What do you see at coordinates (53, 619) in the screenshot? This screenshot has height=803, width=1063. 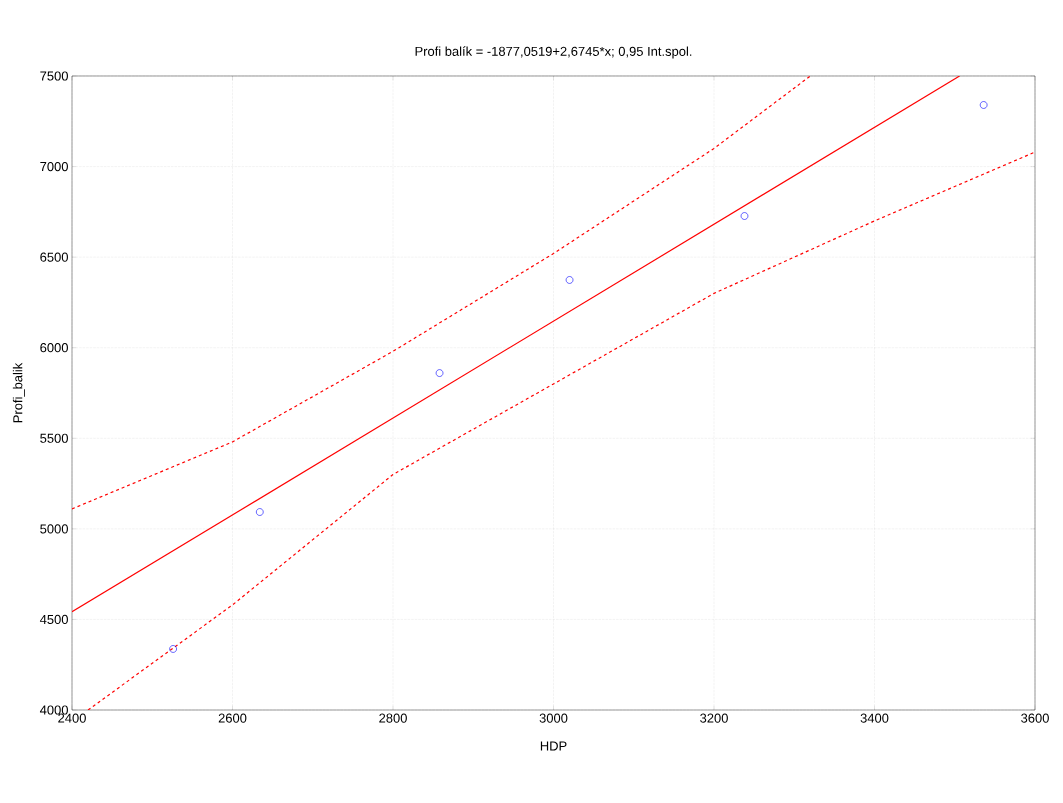 I see `y-tick-label: 4500` at bounding box center [53, 619].